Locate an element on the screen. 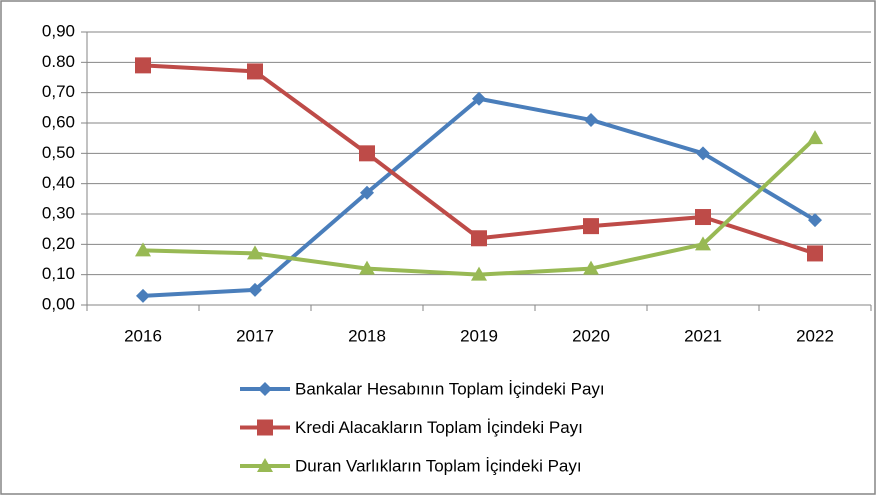 The height and width of the screenshot is (496, 877). y-tick-label: 0,10 is located at coordinates (58, 273).